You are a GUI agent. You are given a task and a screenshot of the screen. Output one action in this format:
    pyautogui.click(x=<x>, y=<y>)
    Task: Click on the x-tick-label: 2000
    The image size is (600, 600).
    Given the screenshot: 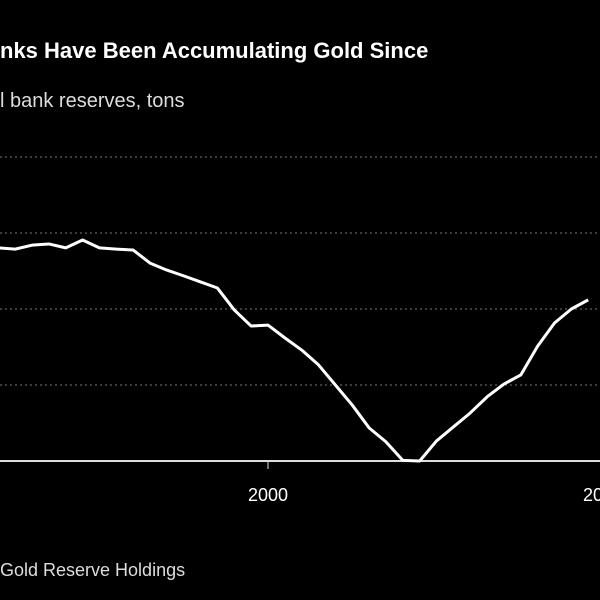 What is the action you would take?
    pyautogui.click(x=268, y=495)
    